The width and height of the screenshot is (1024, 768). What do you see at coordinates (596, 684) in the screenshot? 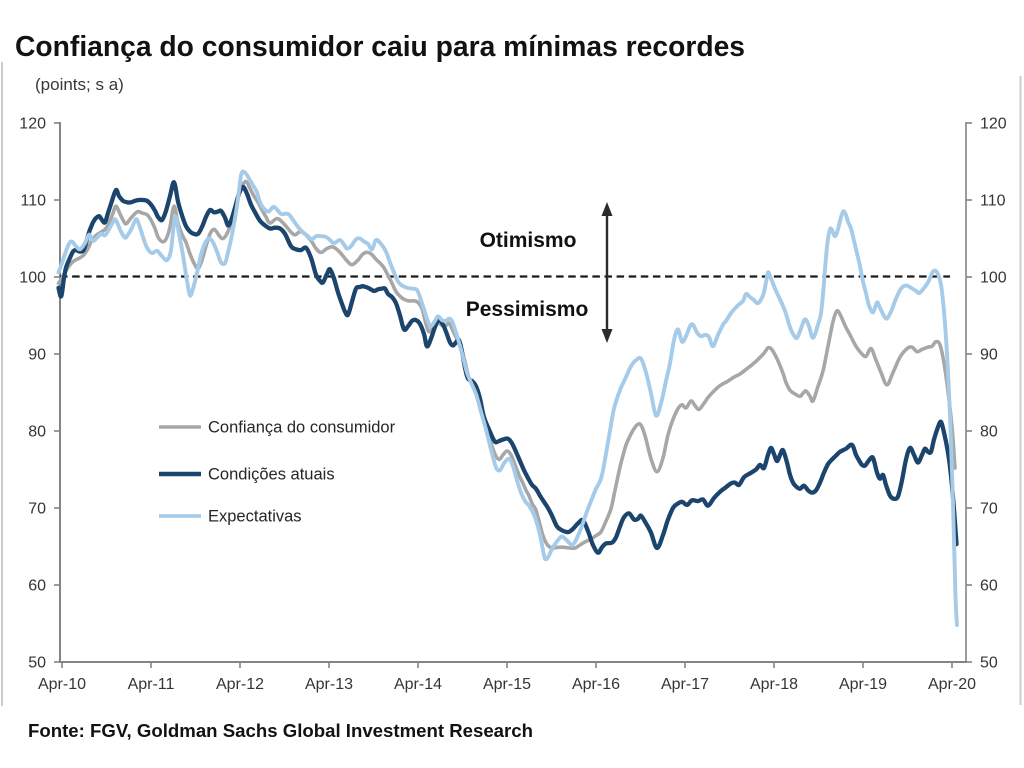
I see `svg-text: Apr-16` at bounding box center [596, 684].